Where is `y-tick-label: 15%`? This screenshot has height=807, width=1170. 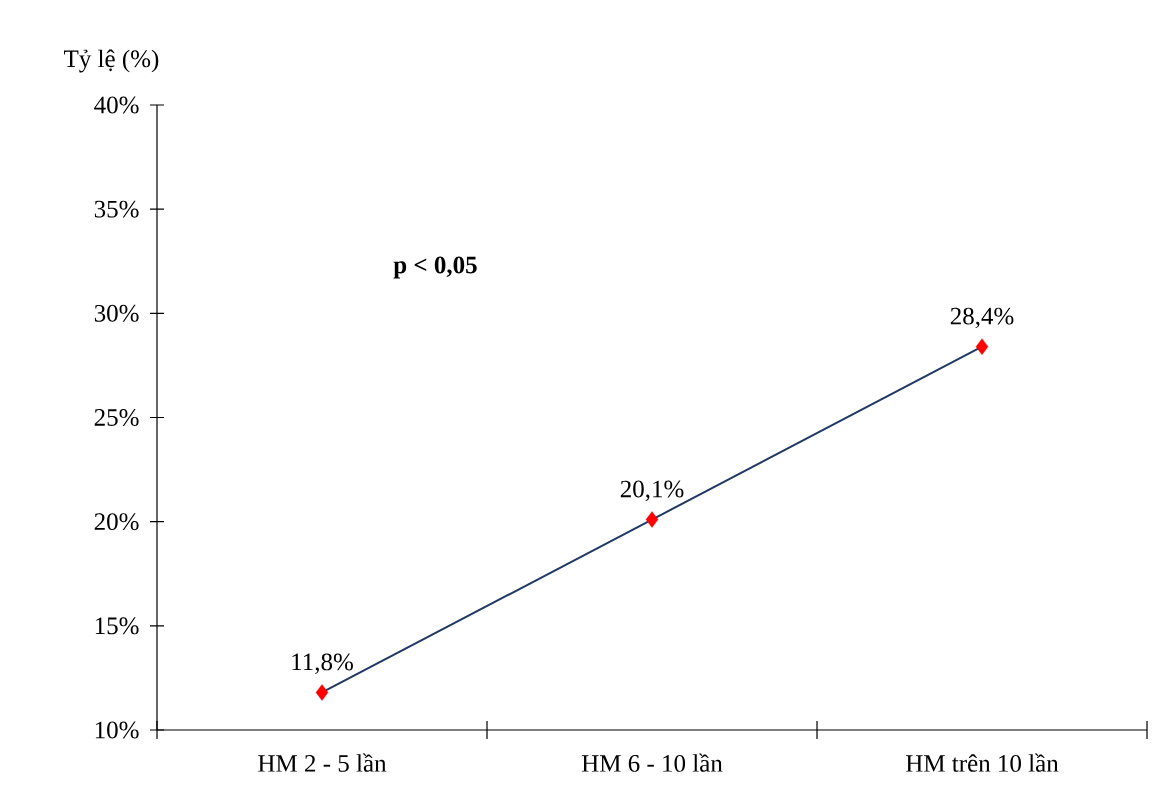
y-tick-label: 15% is located at coordinates (117, 626).